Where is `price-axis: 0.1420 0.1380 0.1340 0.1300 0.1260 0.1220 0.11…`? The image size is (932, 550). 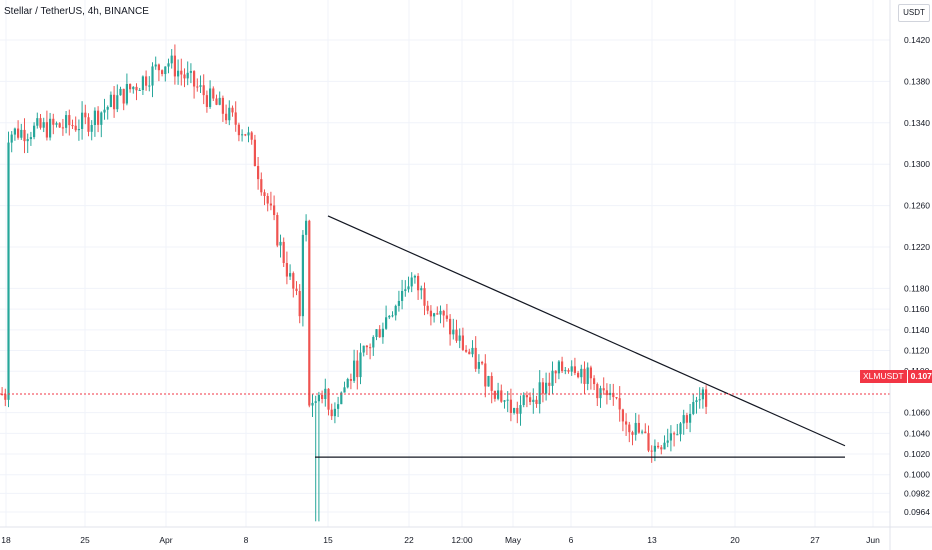 price-axis: 0.1420 0.1380 0.1340 0.1300 0.1260 0.1220 0.11… is located at coordinates (909, 275).